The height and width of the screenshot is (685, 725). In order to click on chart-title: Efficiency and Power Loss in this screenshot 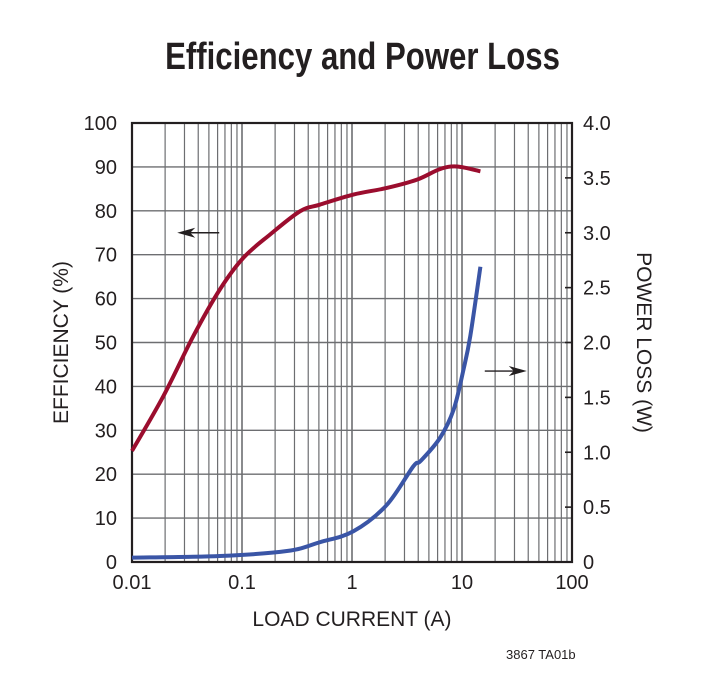, I will do `click(362, 57)`.